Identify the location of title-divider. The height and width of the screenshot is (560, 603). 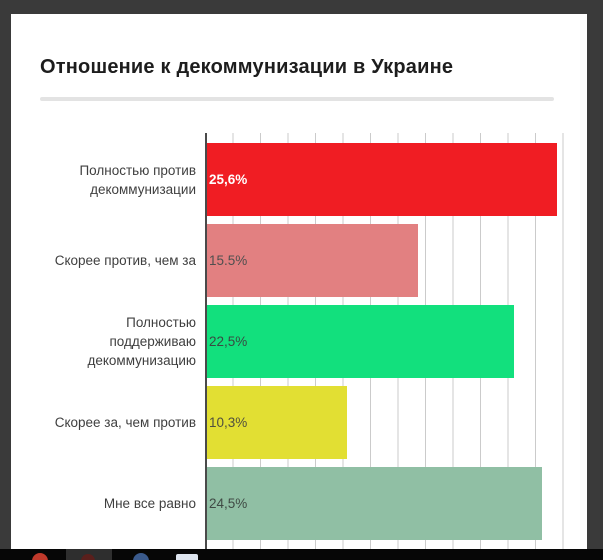
(297, 99).